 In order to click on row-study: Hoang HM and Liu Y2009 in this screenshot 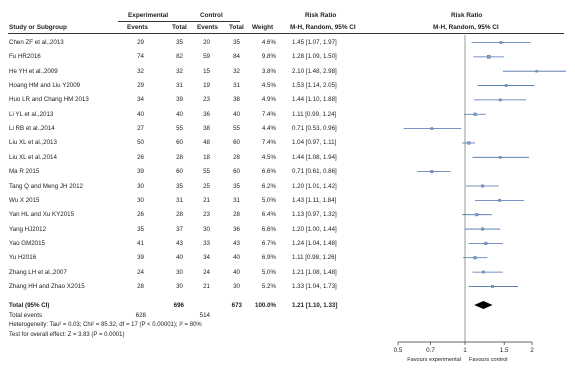, I will do `click(45, 86)`.